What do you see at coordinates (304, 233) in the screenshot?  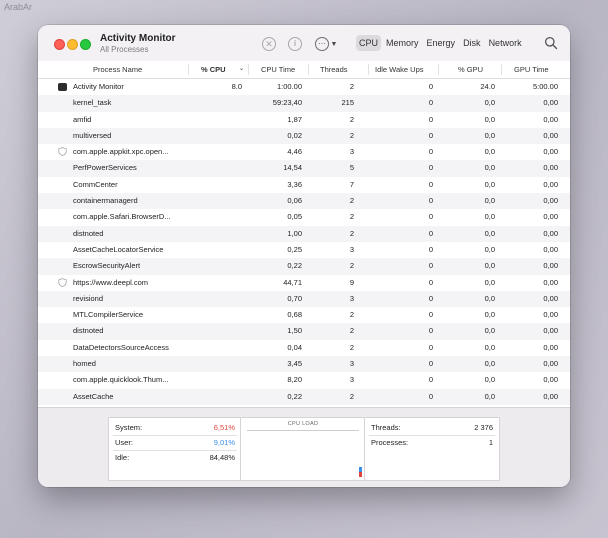 I see `table-row: distnoted 1,00 2 0 0,0 0,00` at bounding box center [304, 233].